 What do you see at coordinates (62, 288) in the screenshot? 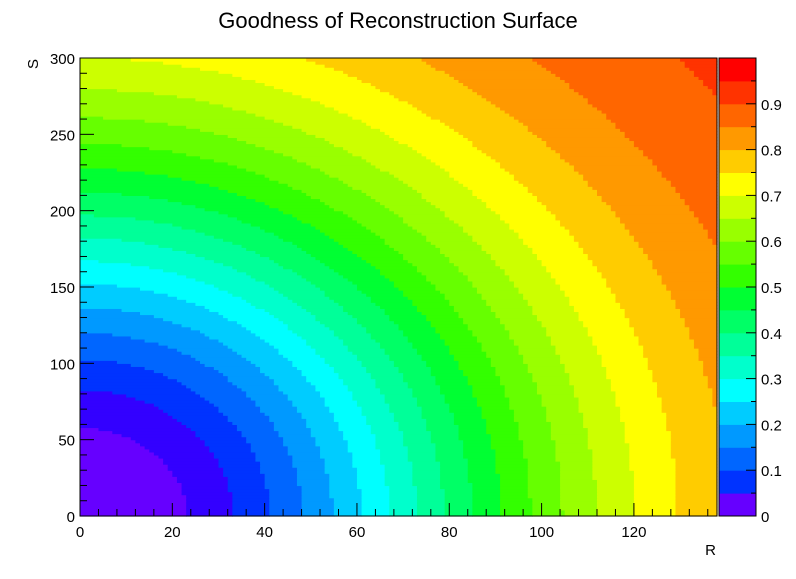
I see `y-tick-label: 150` at bounding box center [62, 288].